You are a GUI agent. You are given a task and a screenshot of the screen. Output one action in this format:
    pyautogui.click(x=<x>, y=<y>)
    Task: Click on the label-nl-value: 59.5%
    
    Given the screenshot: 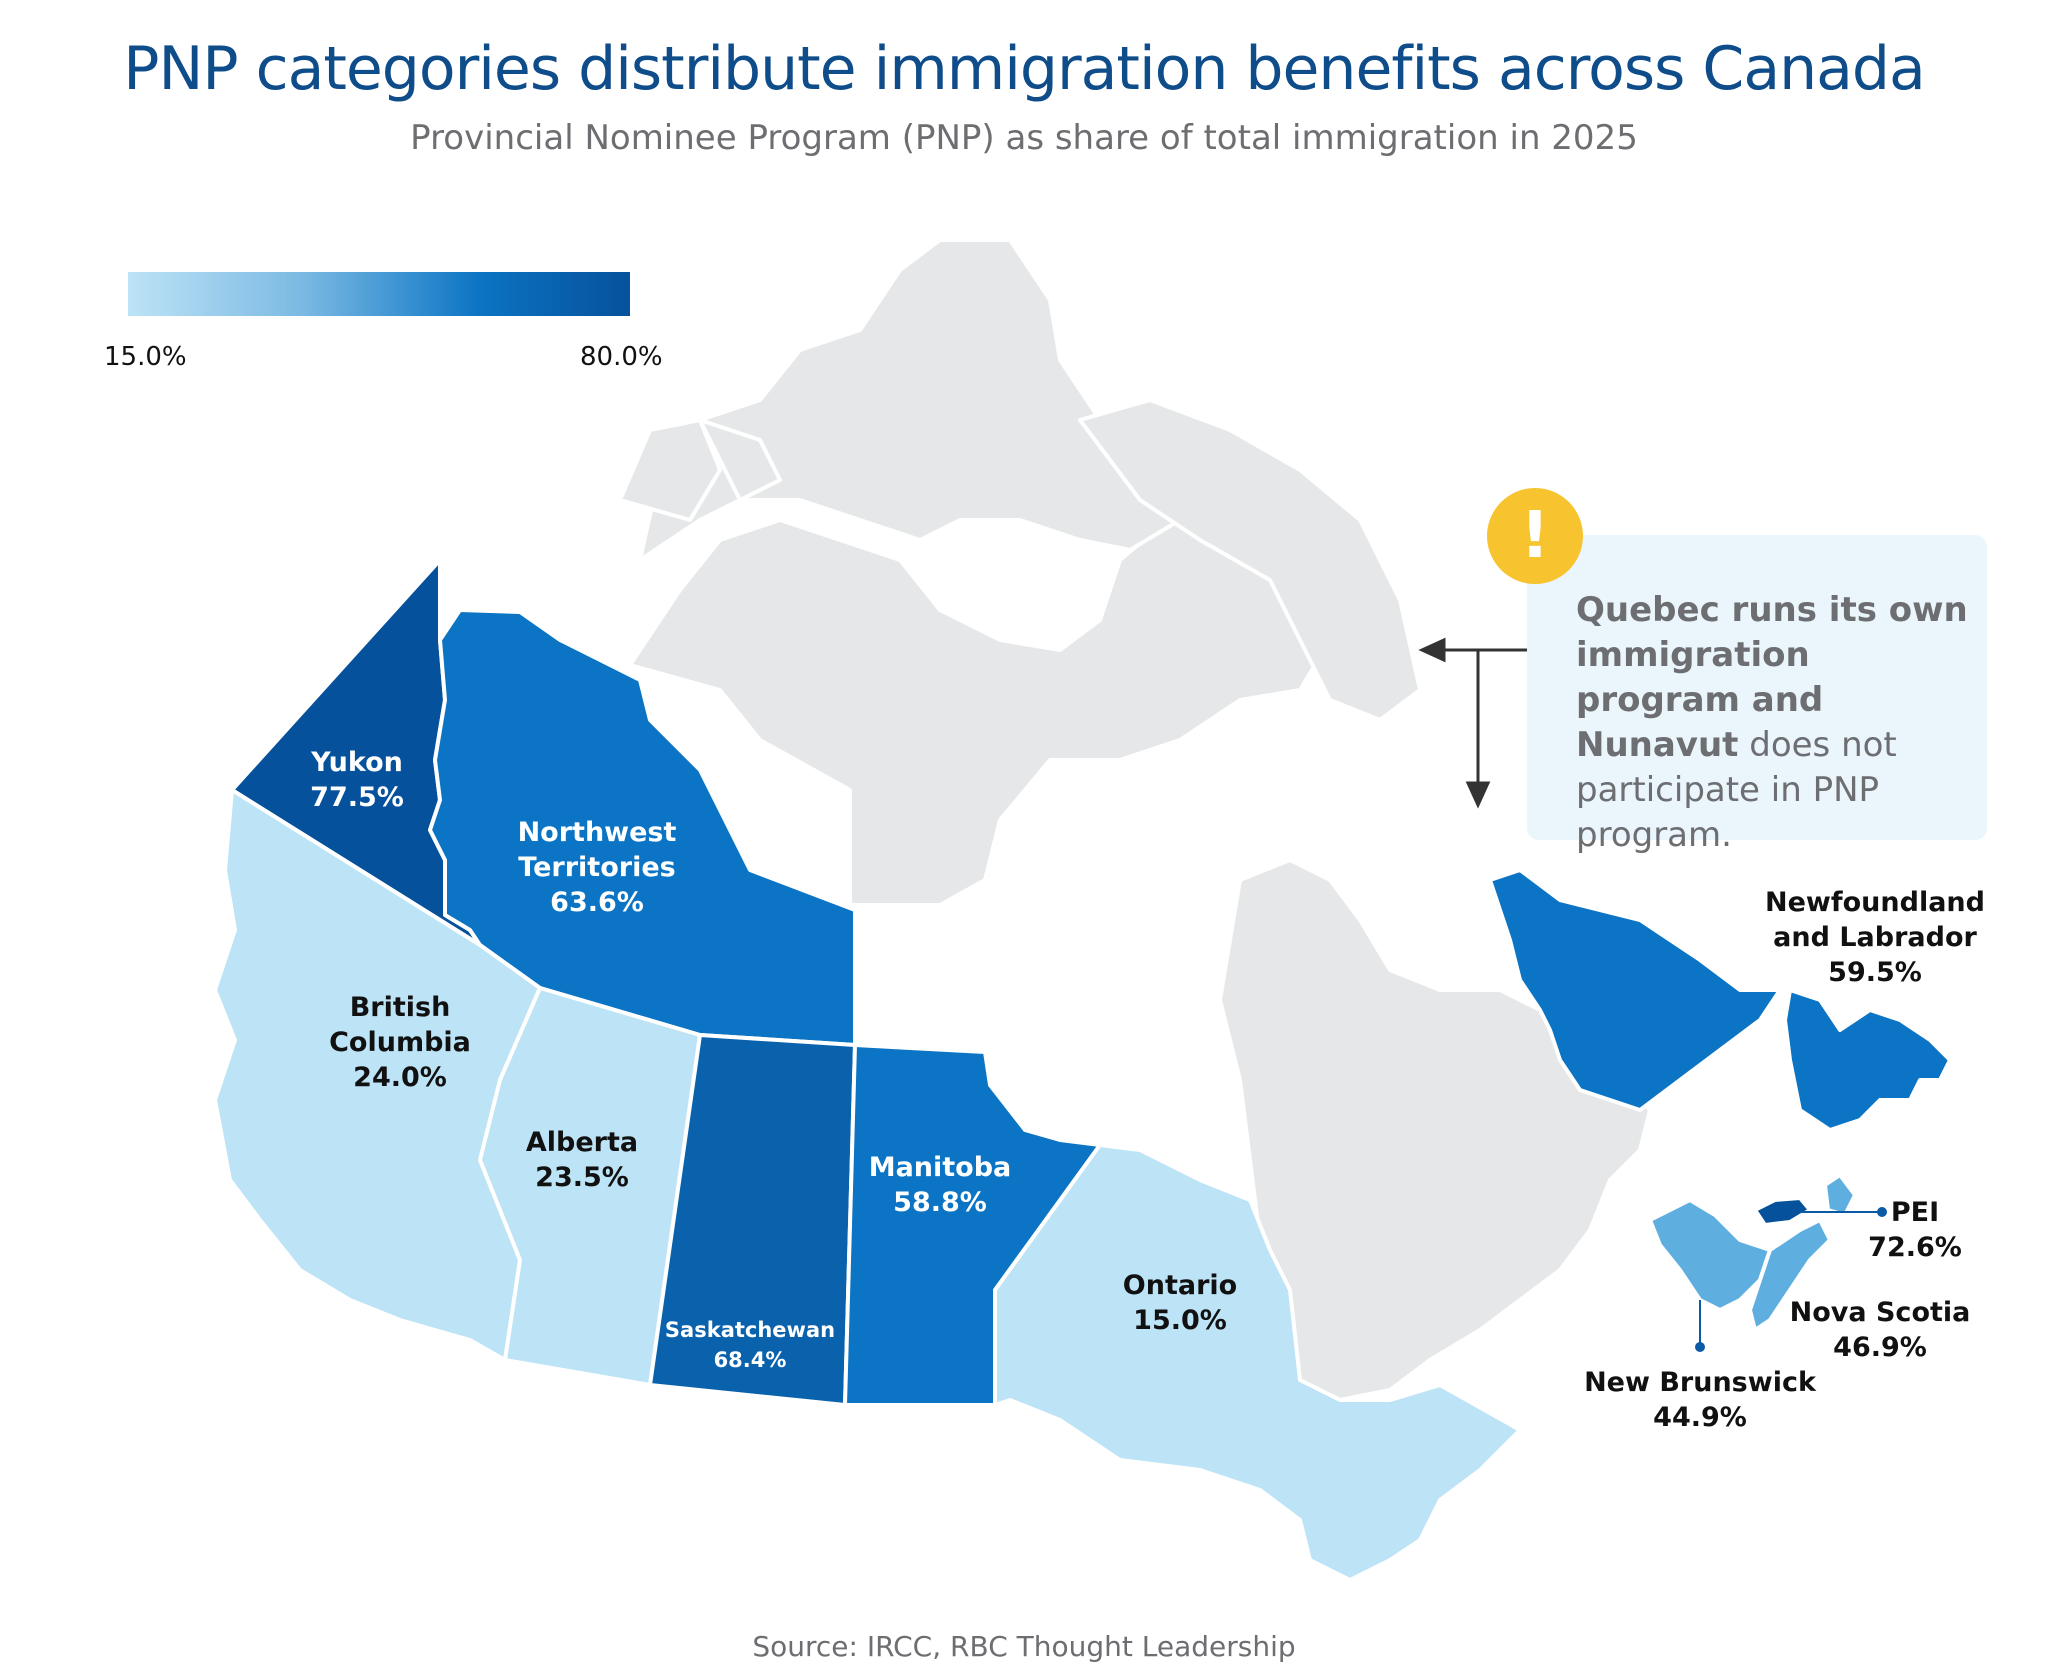 What is the action you would take?
    pyautogui.click(x=1875, y=972)
    